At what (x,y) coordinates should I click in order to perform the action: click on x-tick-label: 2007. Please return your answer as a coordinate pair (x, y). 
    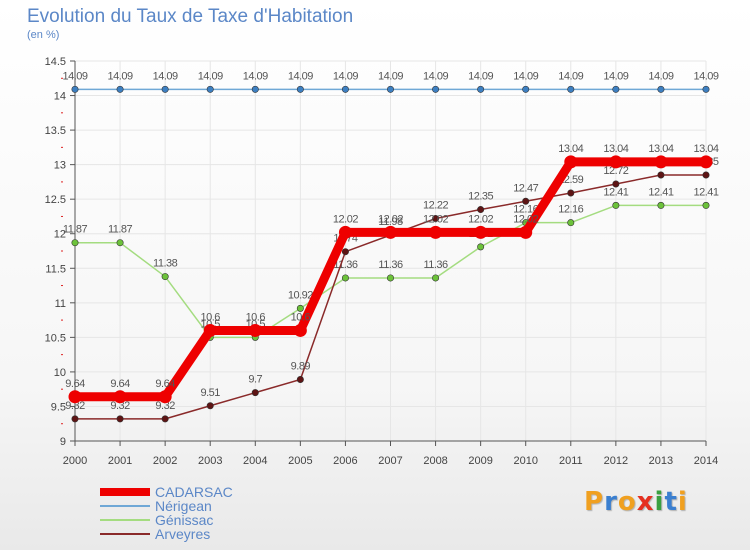
    Looking at the image, I should click on (390, 461).